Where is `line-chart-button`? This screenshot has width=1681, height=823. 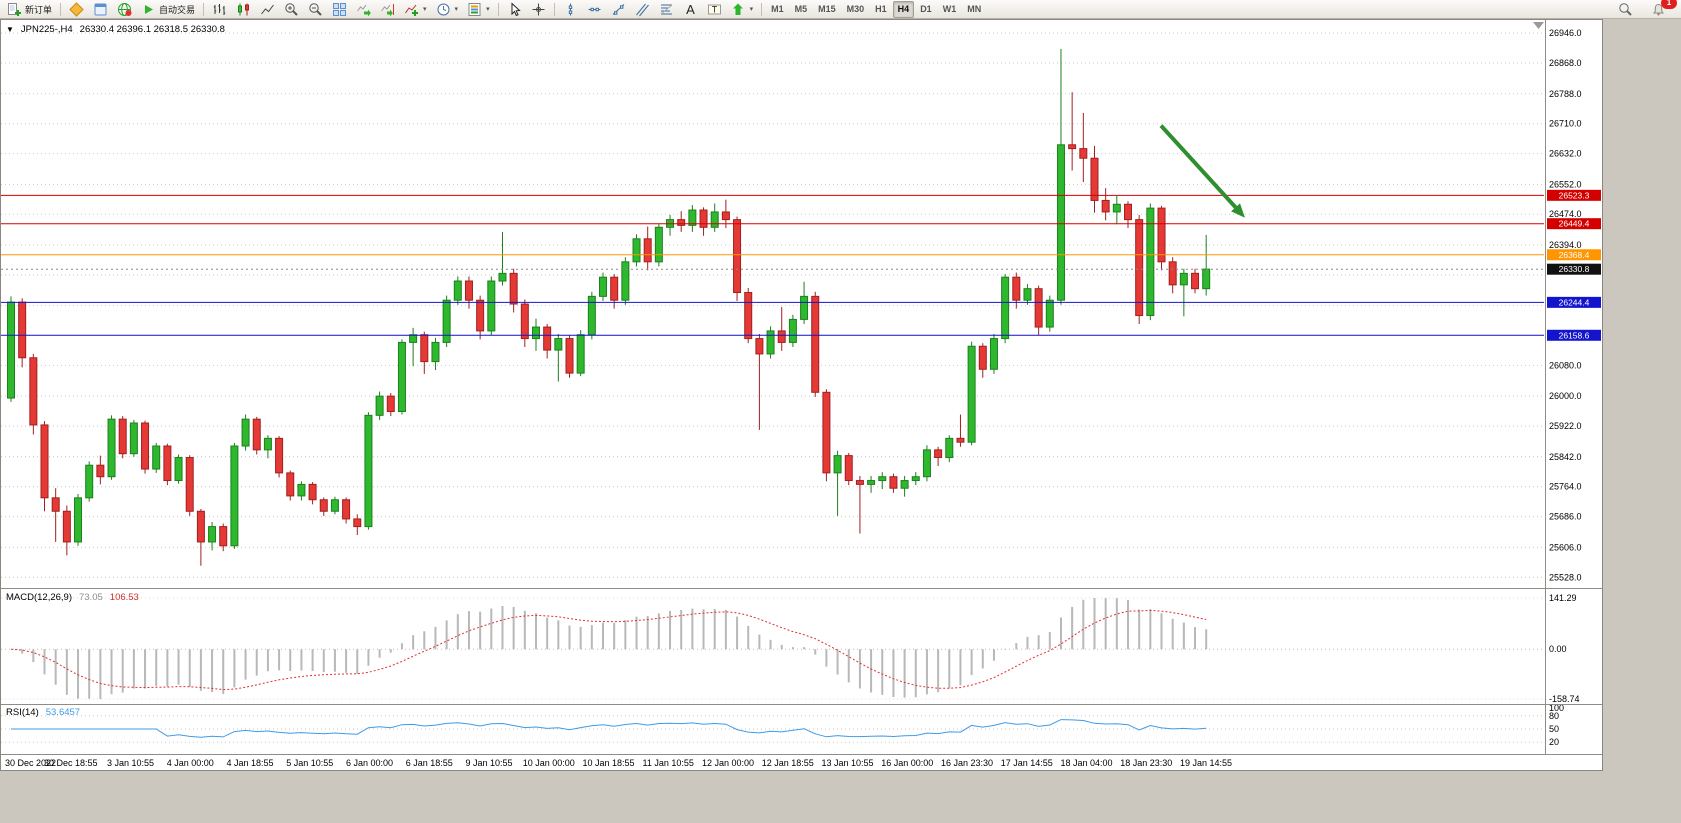
line-chart-button is located at coordinates (267, 9).